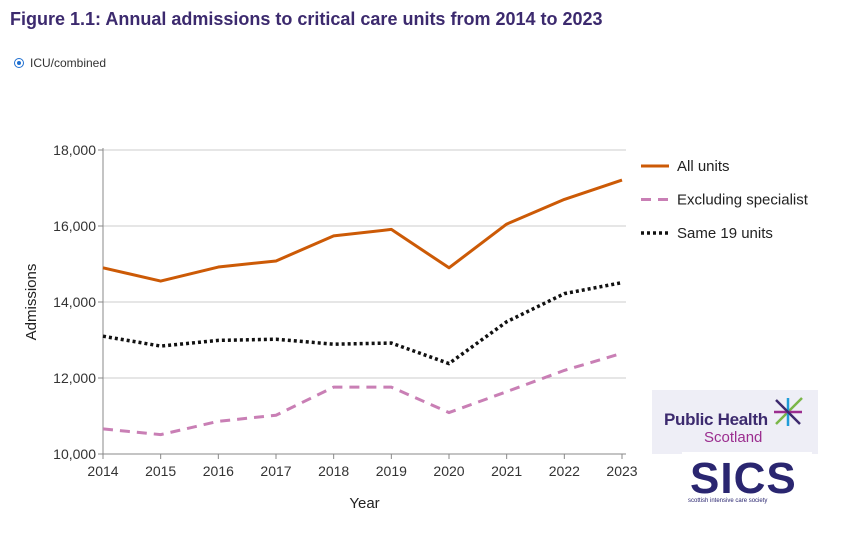 Image resolution: width=857 pixels, height=545 pixels. What do you see at coordinates (102, 471) in the screenshot?
I see `x-tick-label: 2014` at bounding box center [102, 471].